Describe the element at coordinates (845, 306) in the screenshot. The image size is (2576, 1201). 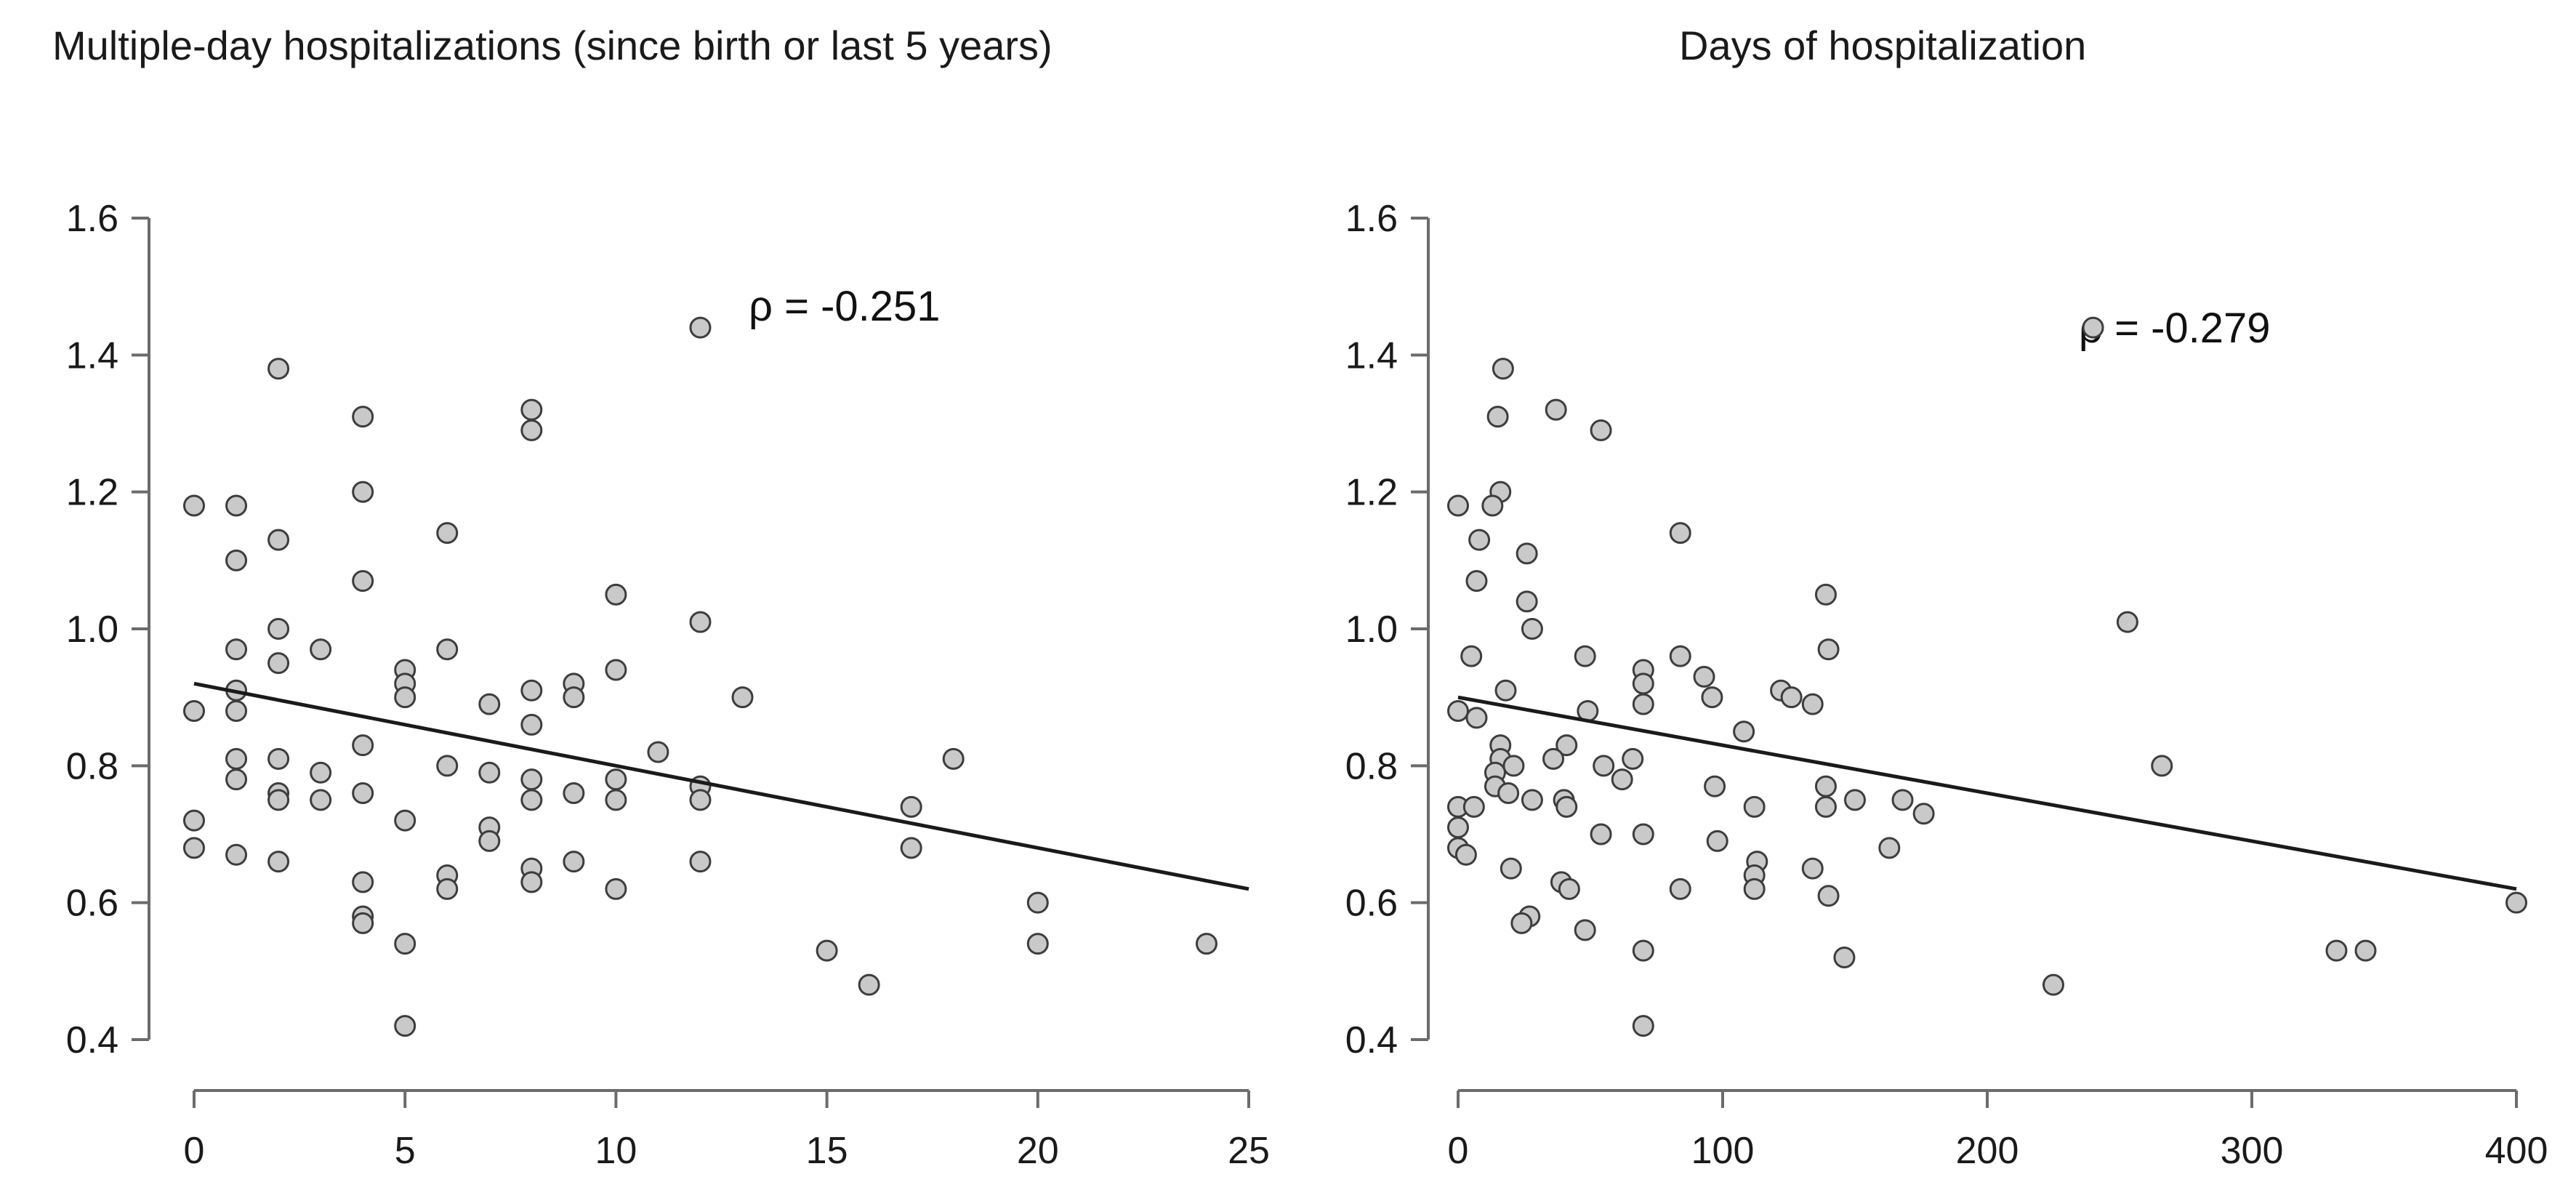
I see `left-rho-annotation: ρ = -0.251` at that location.